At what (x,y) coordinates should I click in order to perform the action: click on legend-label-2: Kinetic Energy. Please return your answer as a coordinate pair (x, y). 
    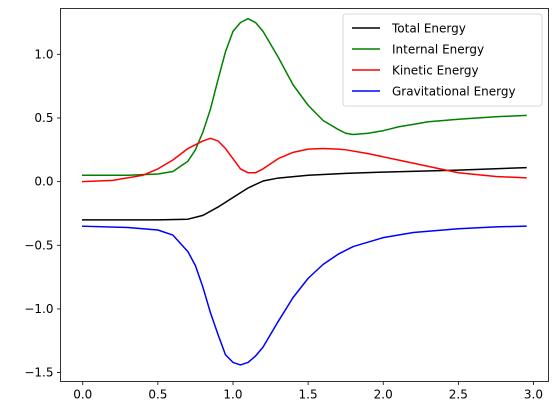
    Looking at the image, I should click on (435, 71).